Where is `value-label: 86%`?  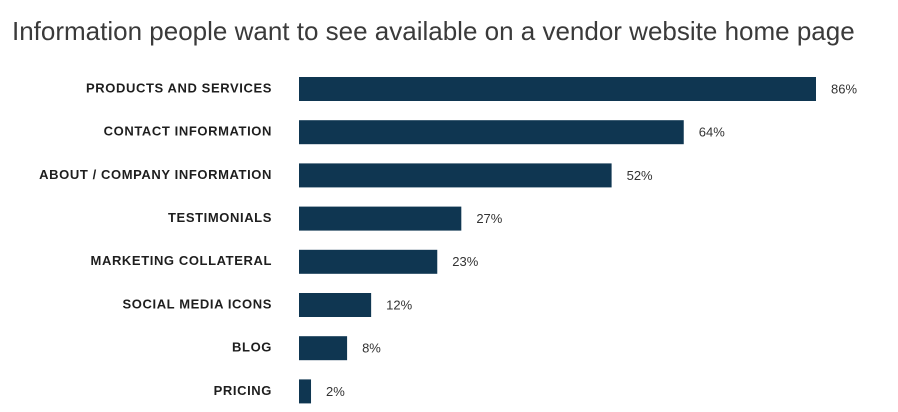 value-label: 86% is located at coordinates (844, 88).